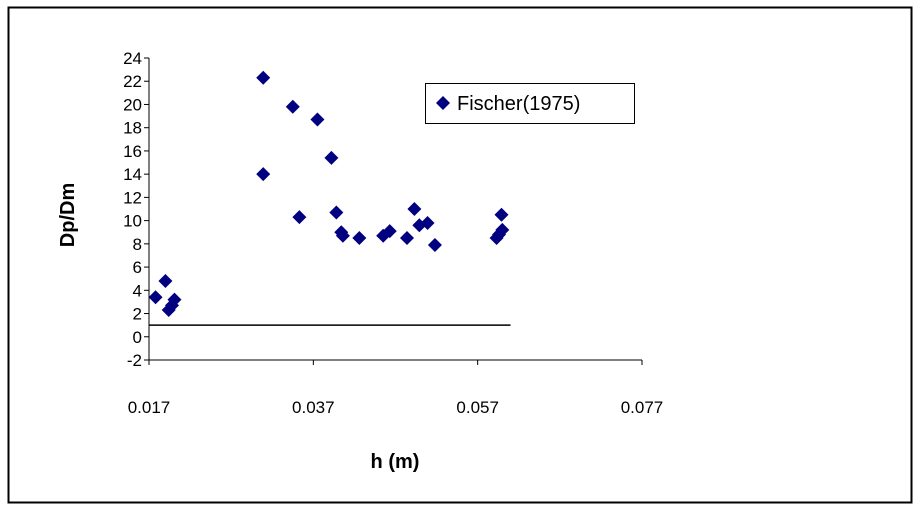 This screenshot has height=515, width=919. What do you see at coordinates (137, 314) in the screenshot?
I see `y-tick-label: 2` at bounding box center [137, 314].